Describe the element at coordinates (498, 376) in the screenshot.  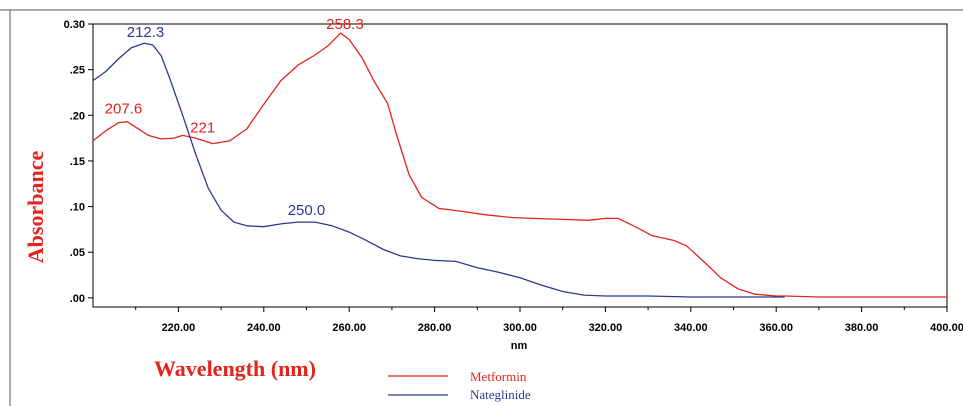
I see `legend-label-metformin: Metformin` at that location.